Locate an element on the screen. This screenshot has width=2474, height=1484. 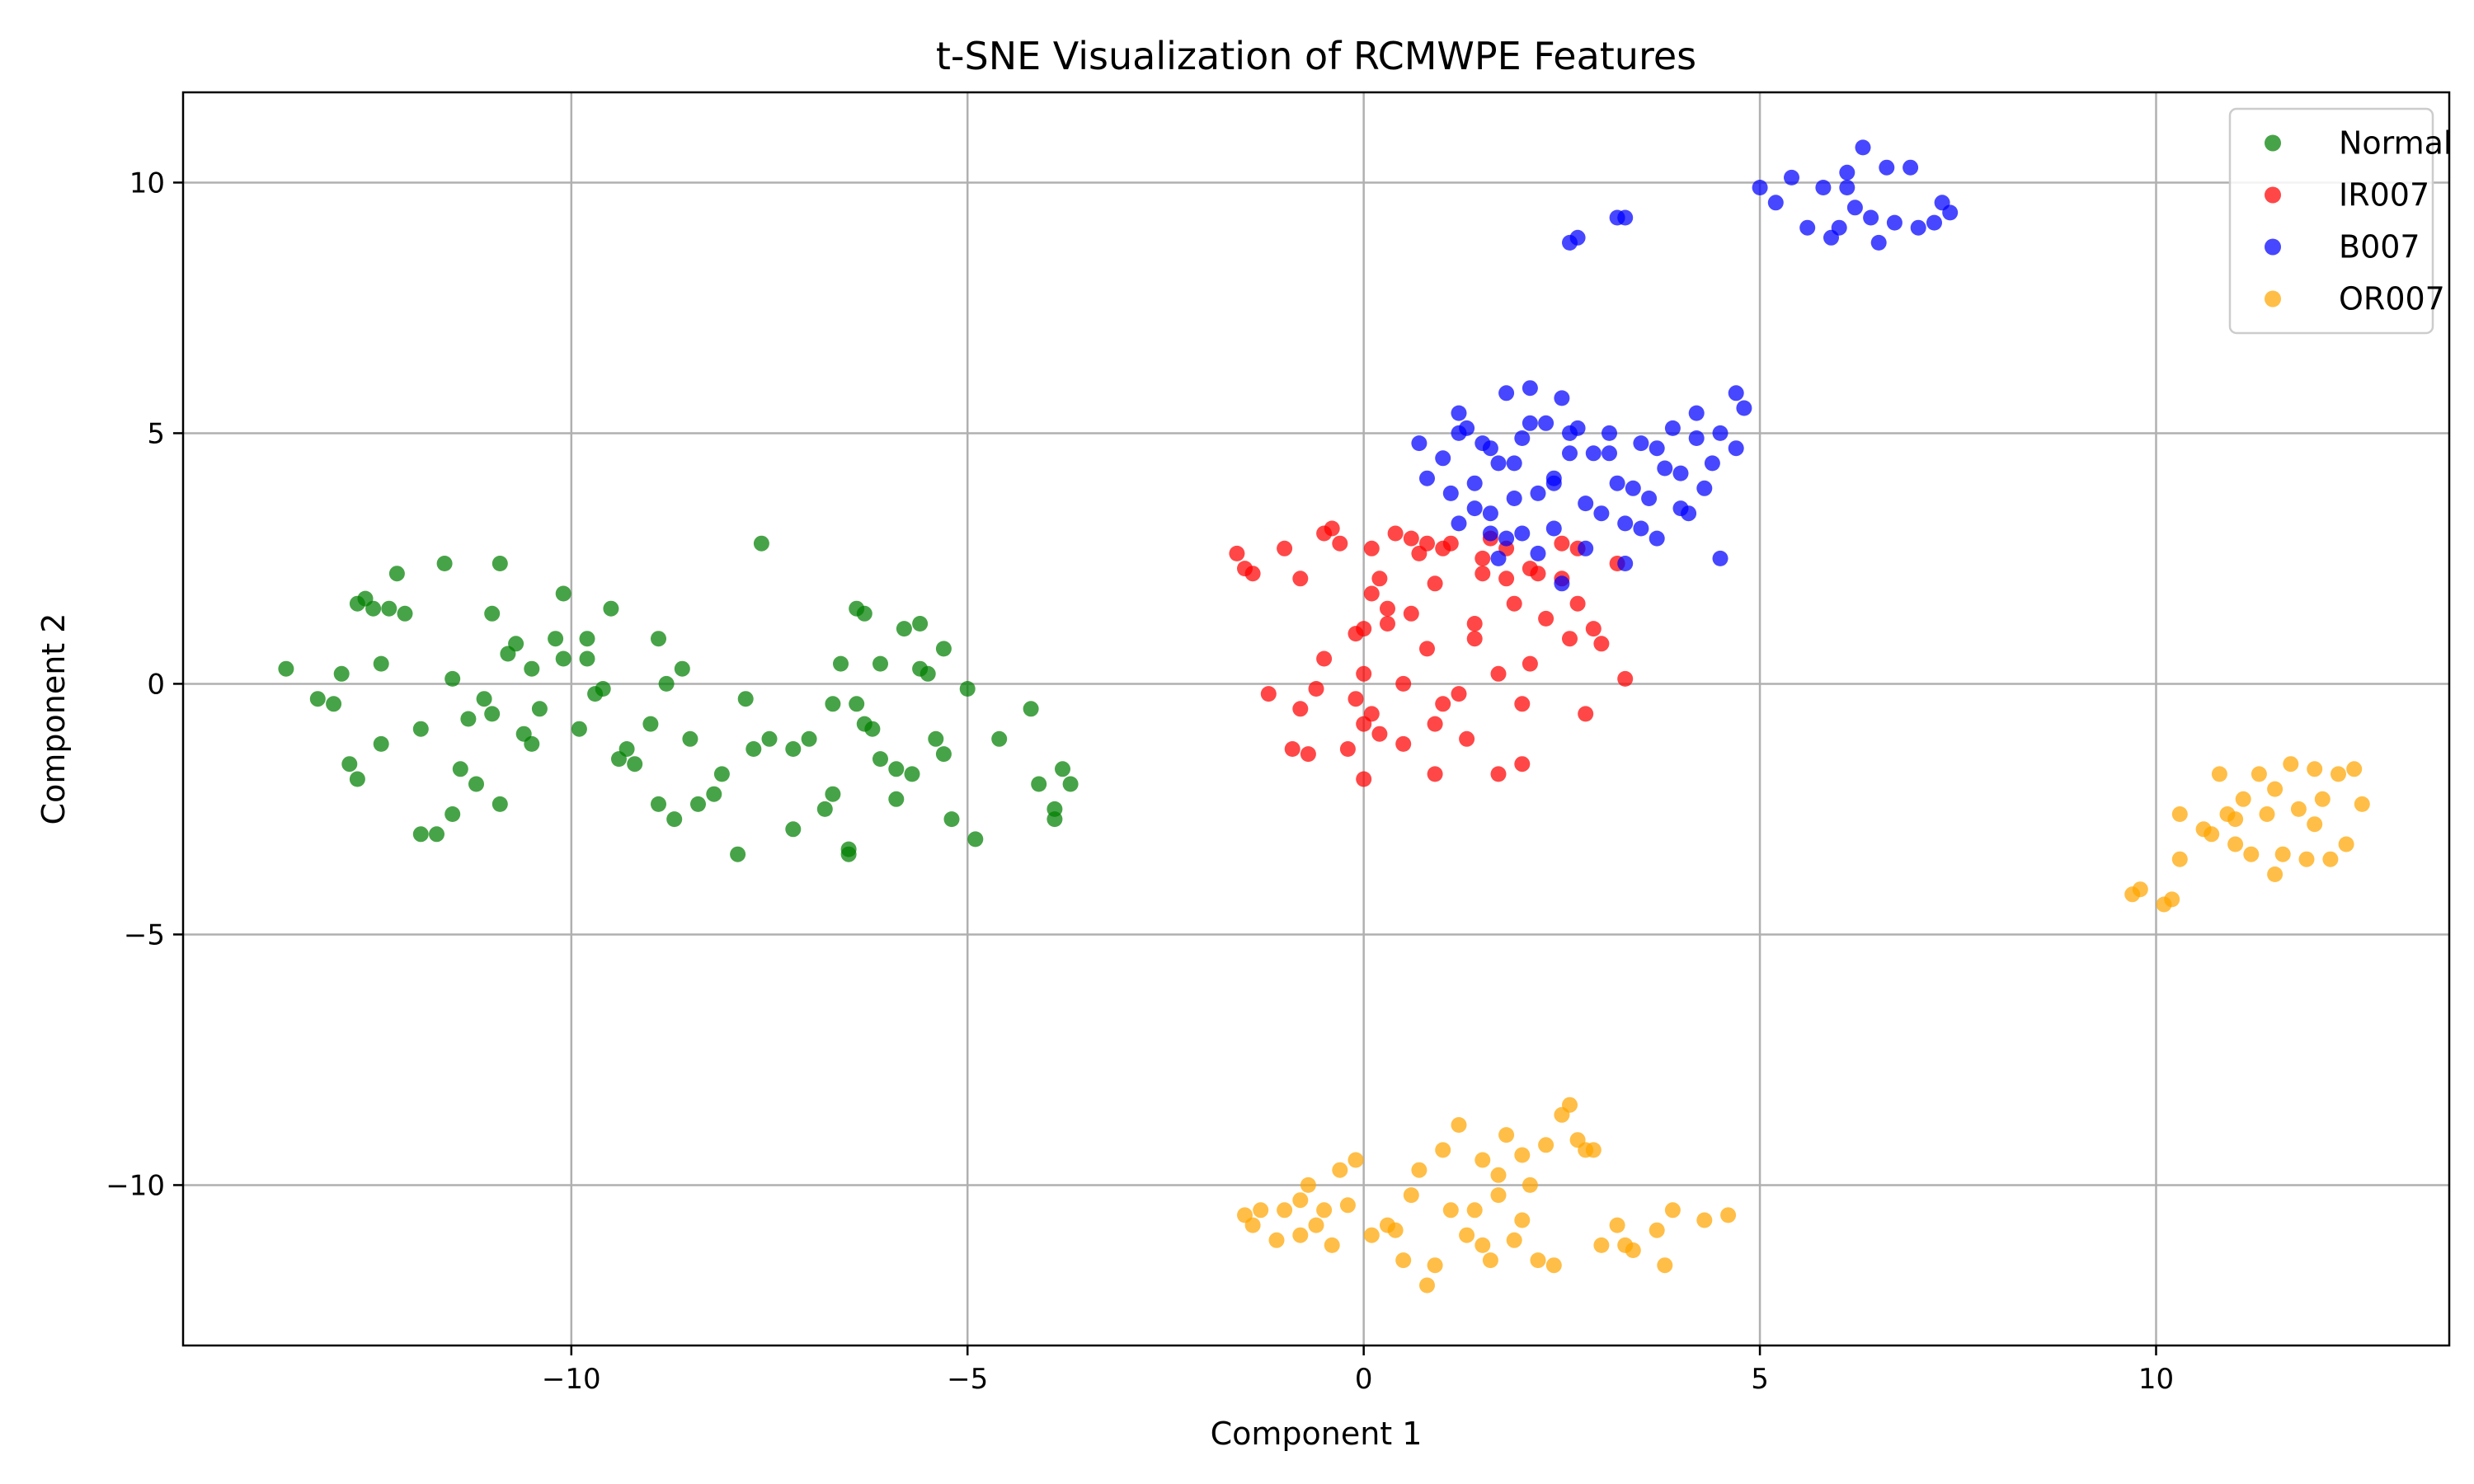
legend: Normal IR007 B007 OR007 is located at coordinates (2340, 221).